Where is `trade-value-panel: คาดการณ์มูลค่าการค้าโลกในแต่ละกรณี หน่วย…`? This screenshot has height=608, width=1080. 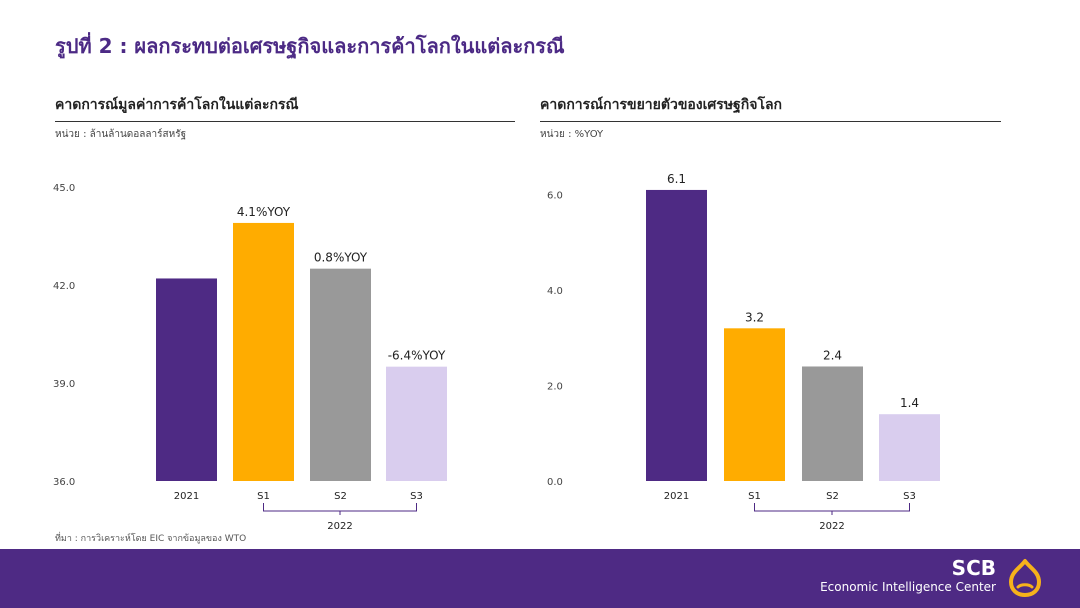
trade-value-panel: คาดการณ์มูลค่าการค้าโลกในแต่ละกรณี หน่วย… is located at coordinates (285, 118).